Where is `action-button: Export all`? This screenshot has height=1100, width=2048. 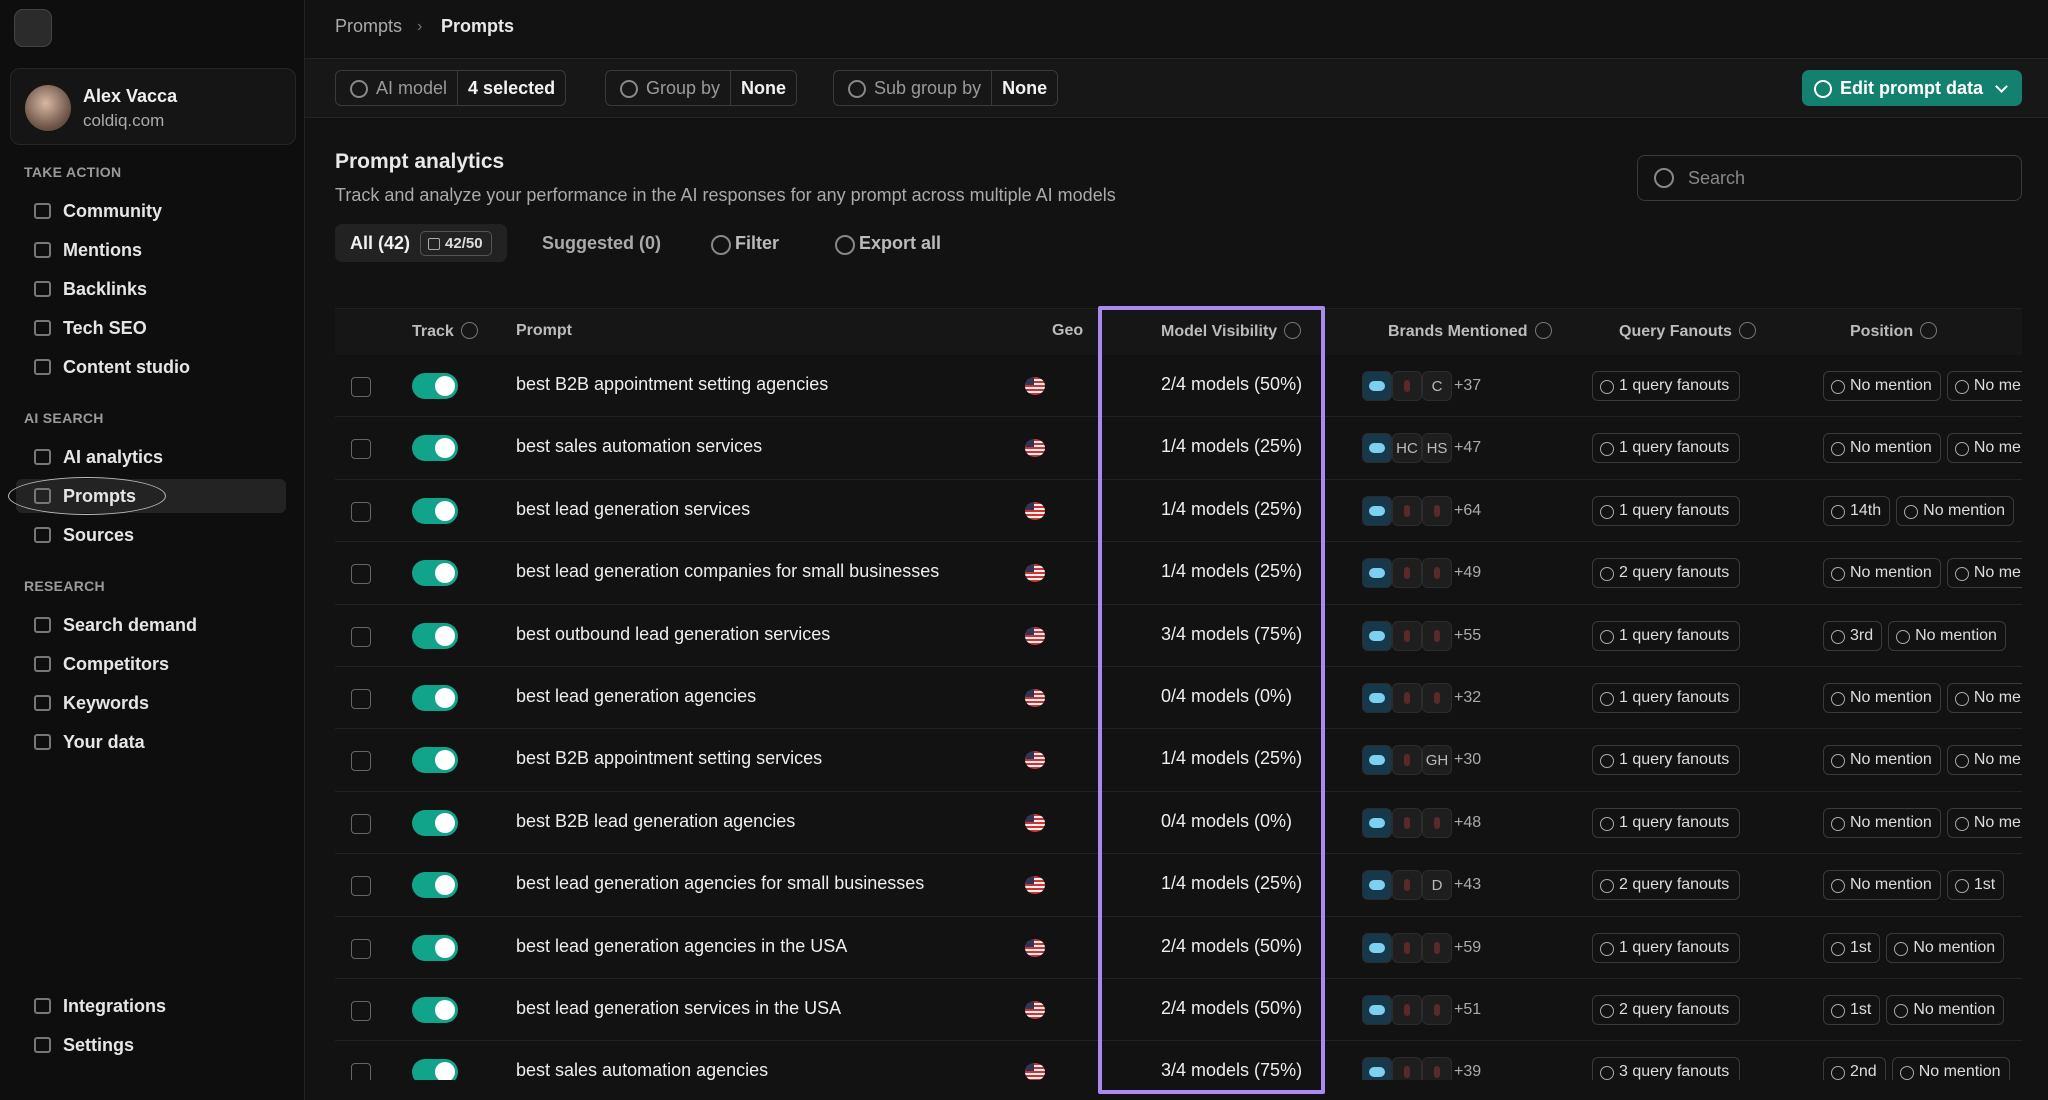 action-button: Export all is located at coordinates (886, 243).